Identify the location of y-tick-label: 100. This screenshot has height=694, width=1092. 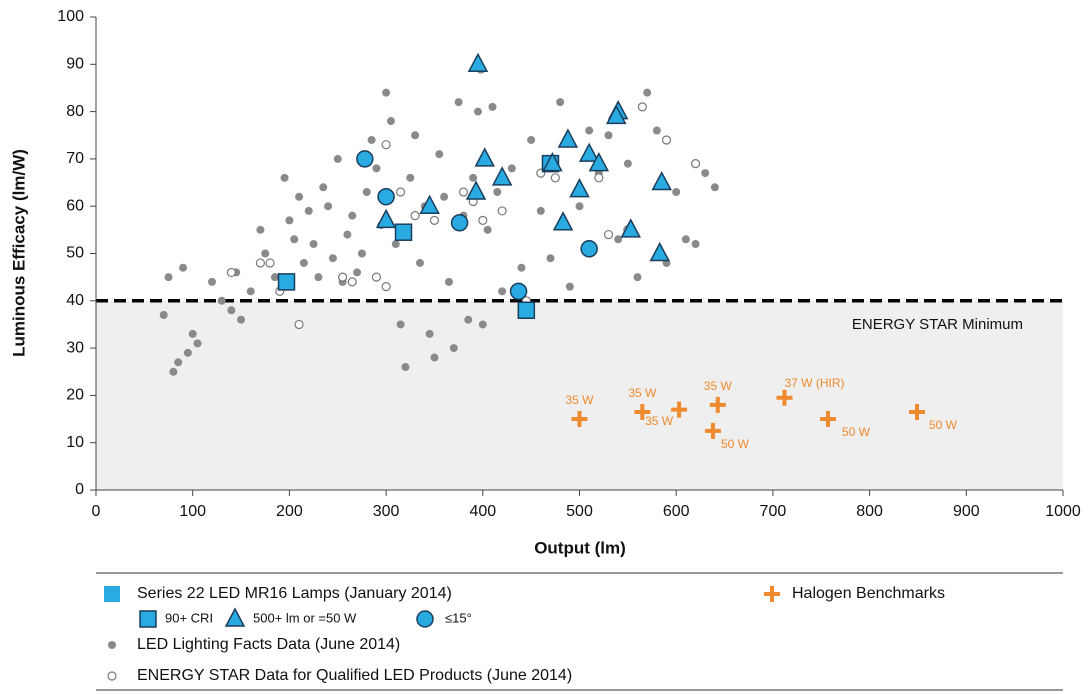
(70, 16).